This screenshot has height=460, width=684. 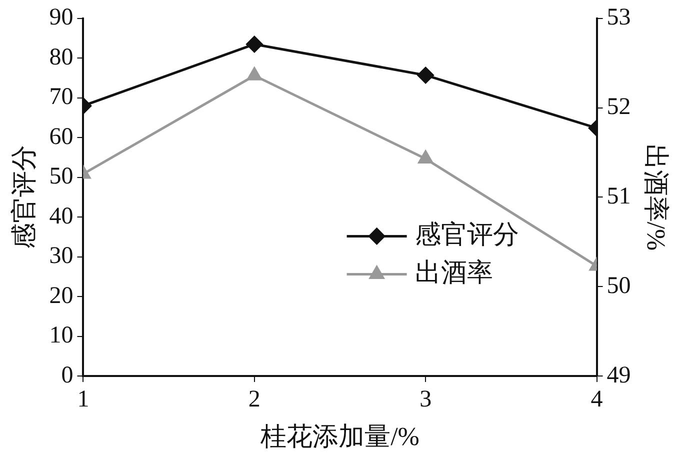 What do you see at coordinates (466, 235) in the screenshot?
I see `legend-label: 感官评分` at bounding box center [466, 235].